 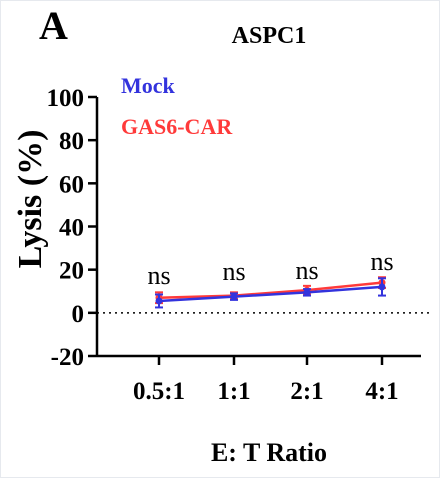 I want to click on y-axis-label: Lysis (%), so click(x=30, y=199).